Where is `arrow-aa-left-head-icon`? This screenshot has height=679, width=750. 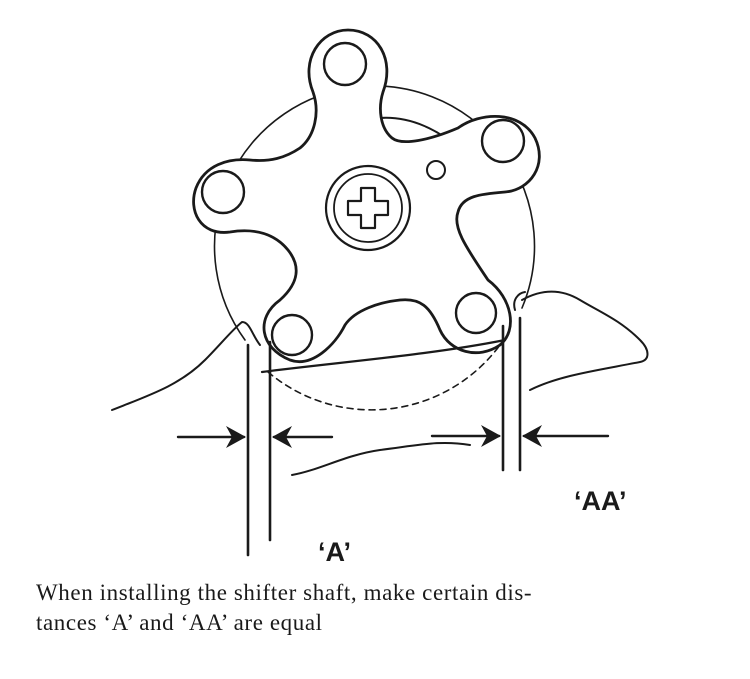
arrow-aa-left-head-icon is located at coordinates (491, 436).